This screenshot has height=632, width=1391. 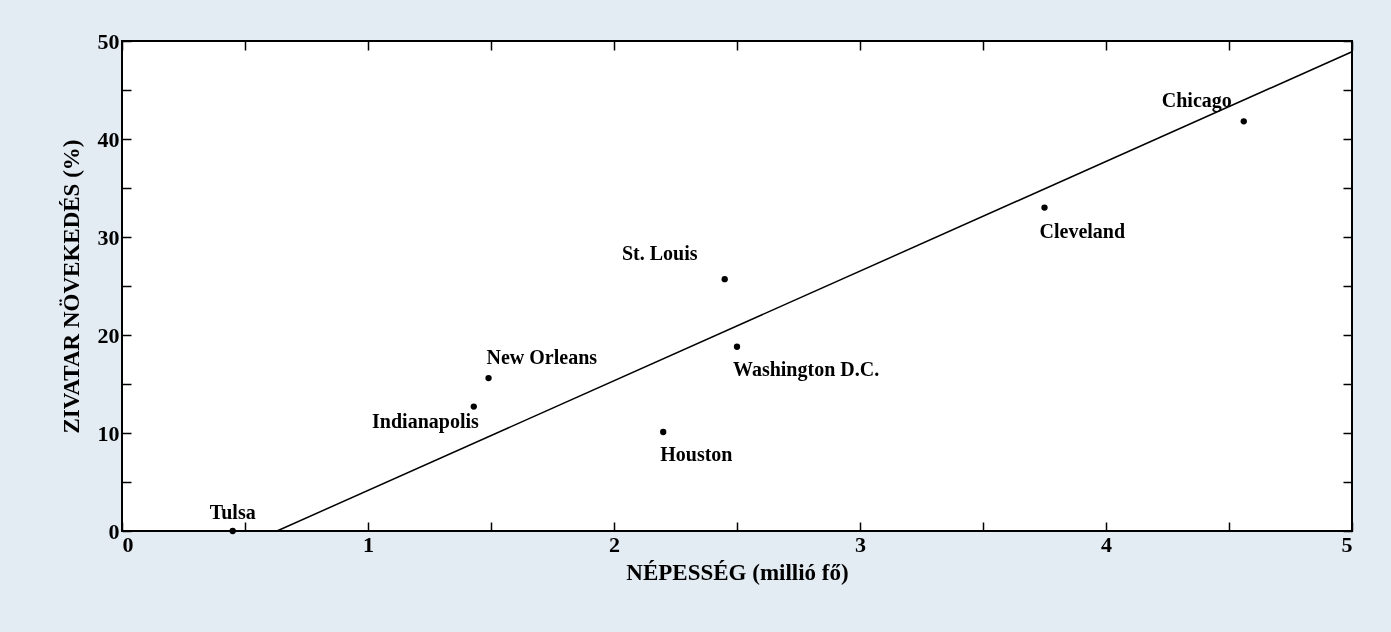 I want to click on y-tick-label: 10, so click(x=108, y=433).